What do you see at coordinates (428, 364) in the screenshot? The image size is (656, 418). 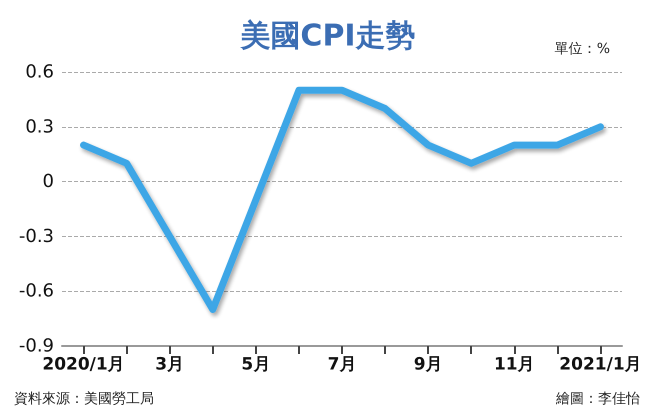 I see `x-tick-label: 9月` at bounding box center [428, 364].